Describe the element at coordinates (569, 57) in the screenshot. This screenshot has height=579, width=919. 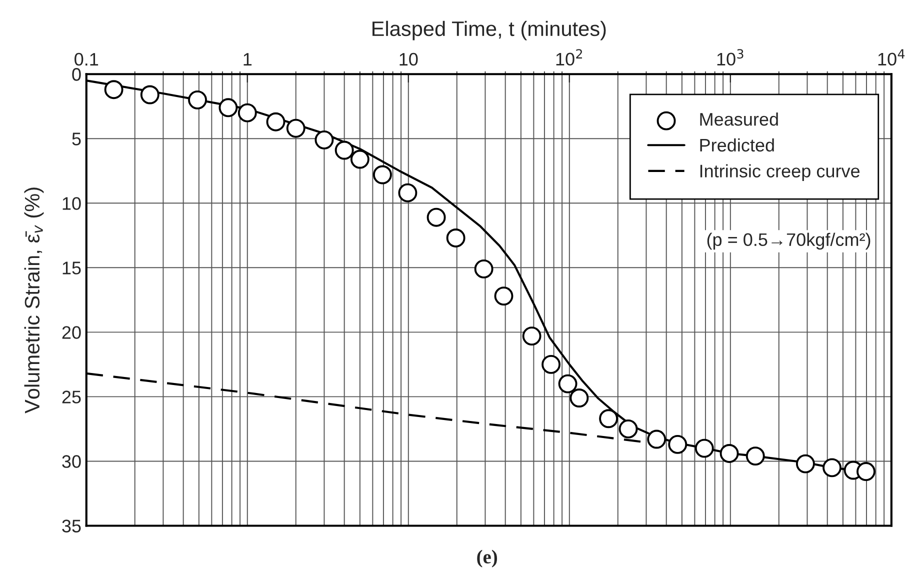
I see `x-tick-label: 10$^{2}$` at that location.